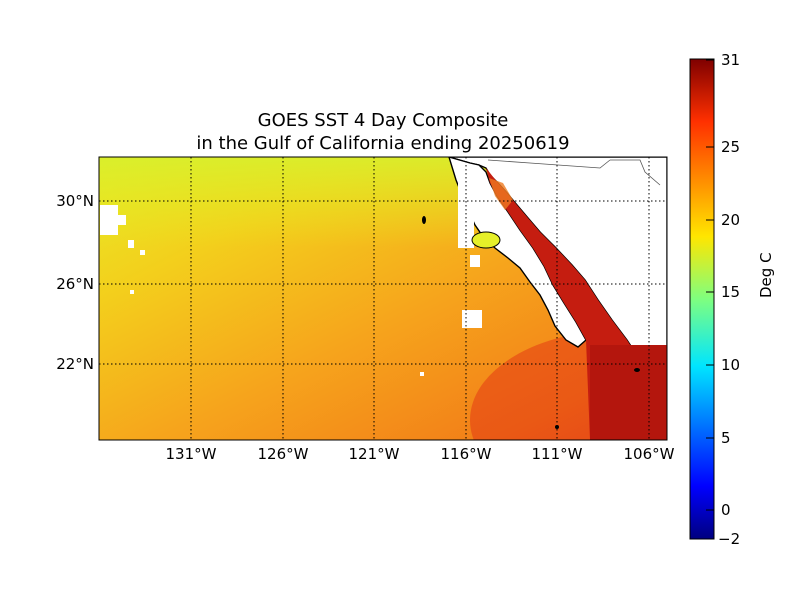 This screenshot has height=600, width=800. What do you see at coordinates (383, 120) in the screenshot?
I see `map-title-line1: GOES SST 4 Day Composite` at bounding box center [383, 120].